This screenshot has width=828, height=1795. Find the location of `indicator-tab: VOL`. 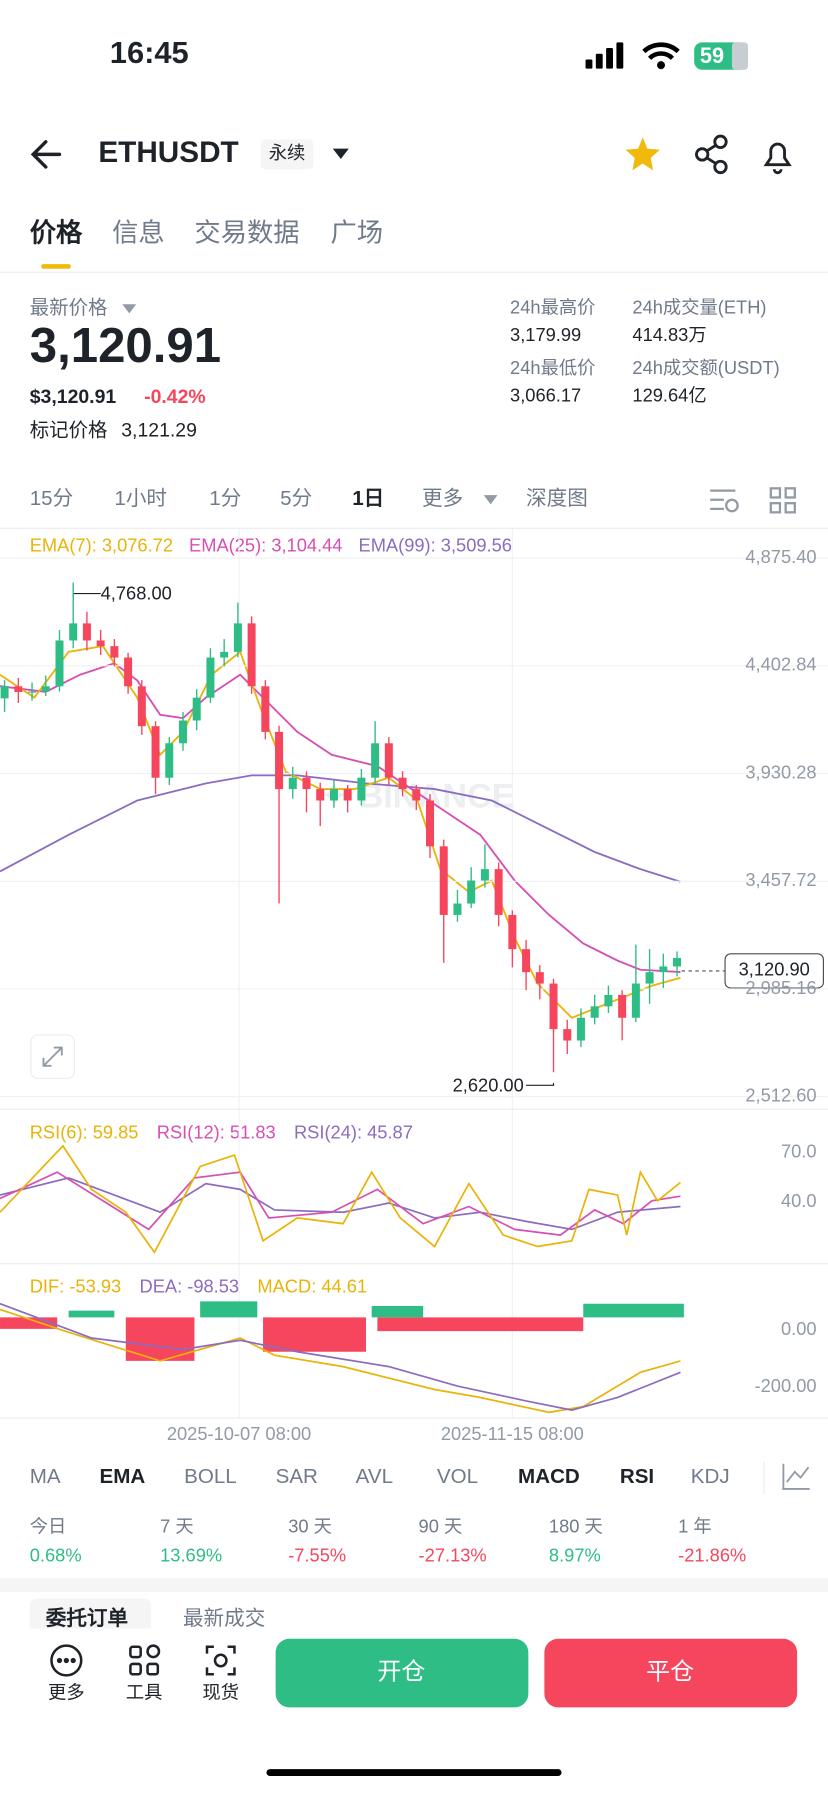

indicator-tab: VOL is located at coordinates (457, 1476).